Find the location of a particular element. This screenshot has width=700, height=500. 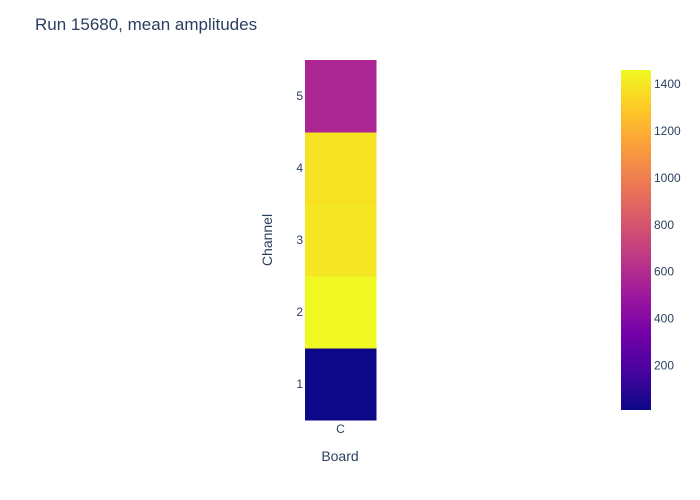

colorbar-tick-label: 1400 is located at coordinates (667, 84).